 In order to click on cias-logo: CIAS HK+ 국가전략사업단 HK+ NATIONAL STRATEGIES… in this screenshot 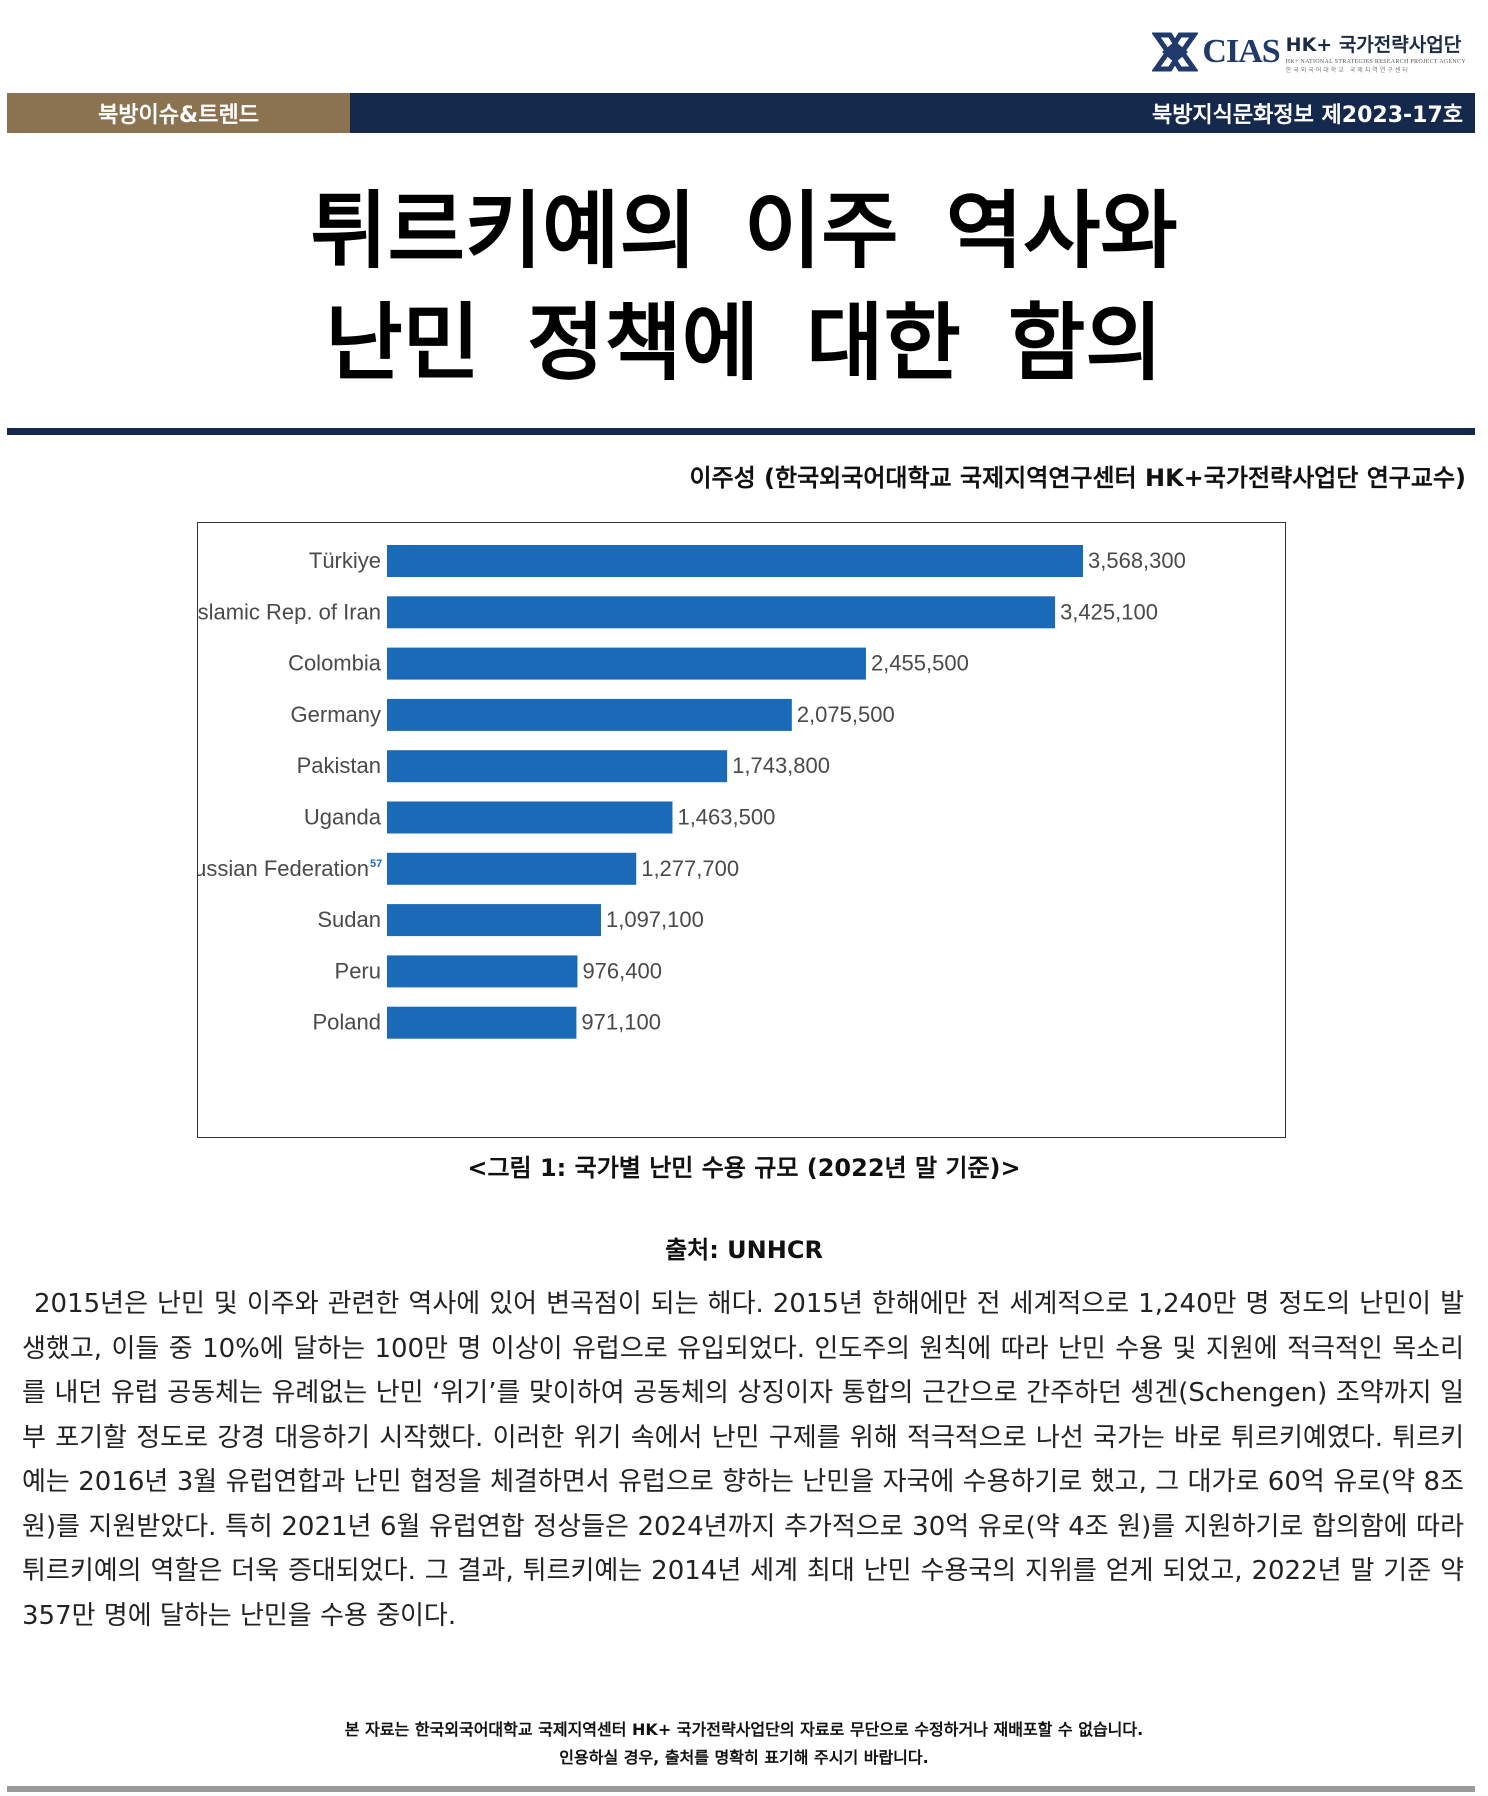, I will do `click(1309, 52)`.